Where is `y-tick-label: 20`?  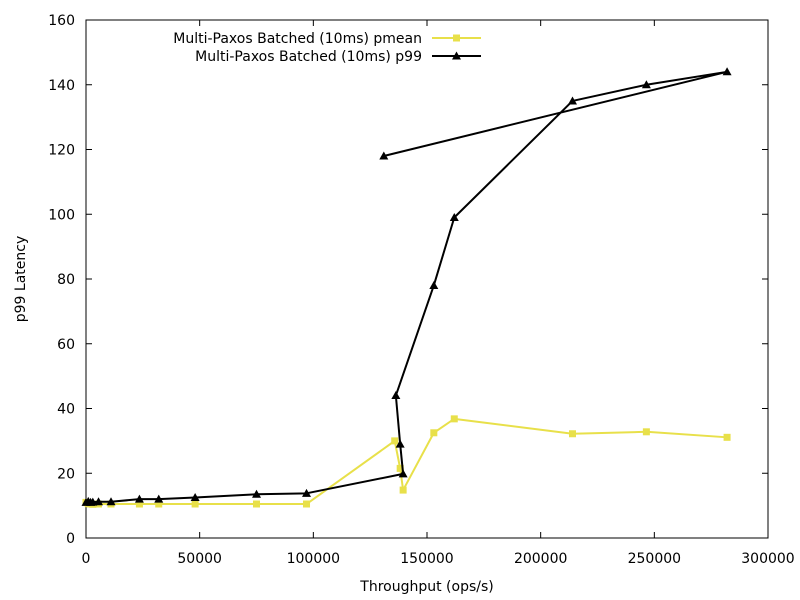
y-tick-label: 20 is located at coordinates (66, 474).